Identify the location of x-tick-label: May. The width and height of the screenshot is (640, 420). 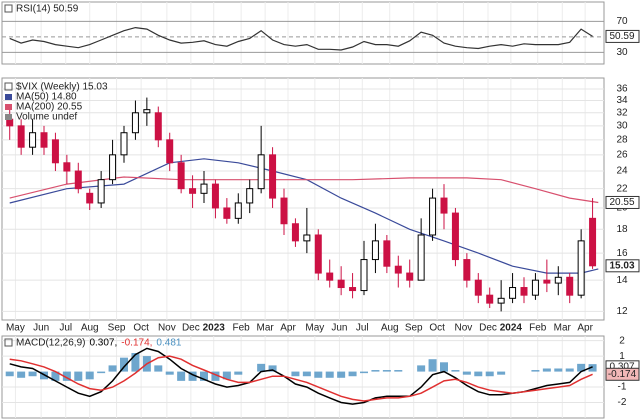
(314, 328).